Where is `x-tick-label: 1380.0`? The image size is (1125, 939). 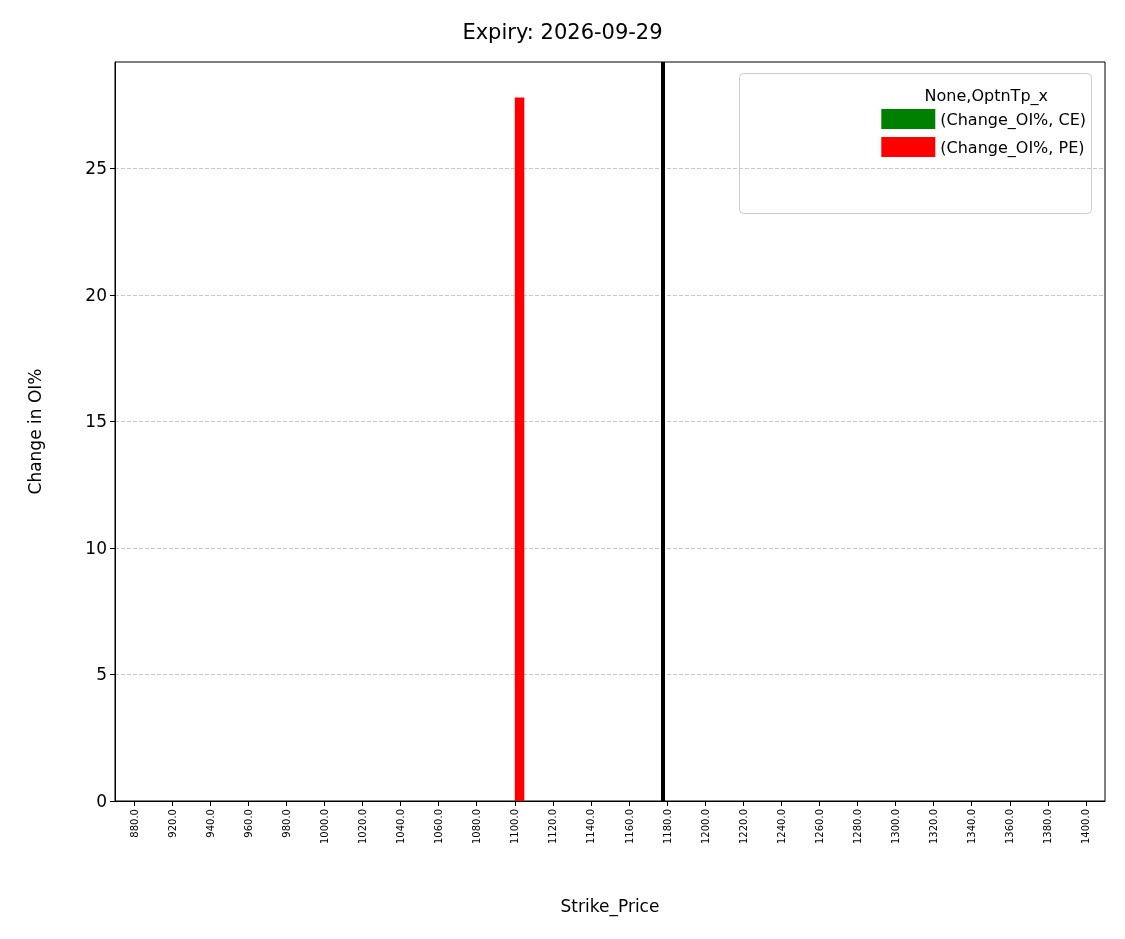
x-tick-label: 1380.0 is located at coordinates (1048, 826).